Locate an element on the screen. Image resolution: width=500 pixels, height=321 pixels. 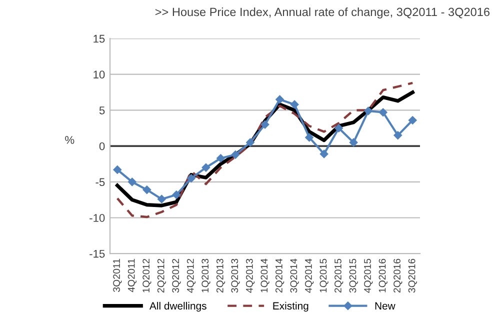
x-tick-label: 3Q2014 is located at coordinates (294, 275).